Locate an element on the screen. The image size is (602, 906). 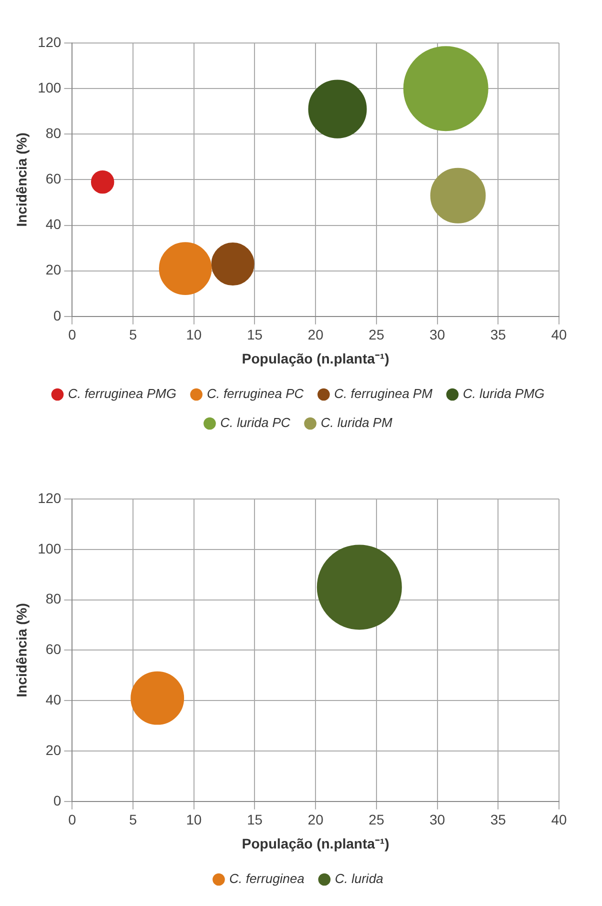
legend-label: C. ferruginea PMG is located at coordinates (122, 394).